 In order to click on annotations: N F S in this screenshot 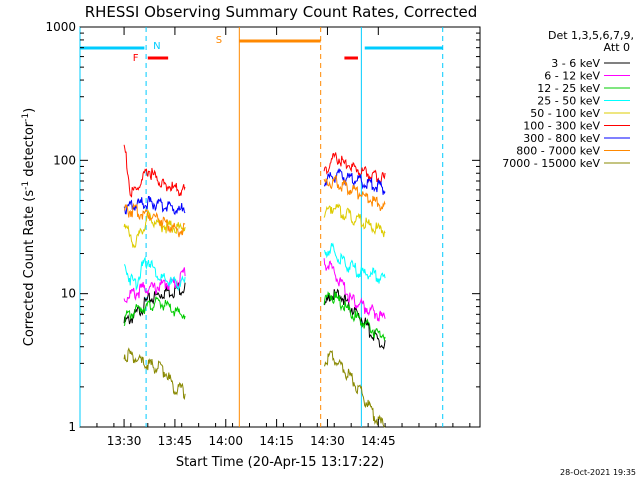, I will do `click(177, 49)`.